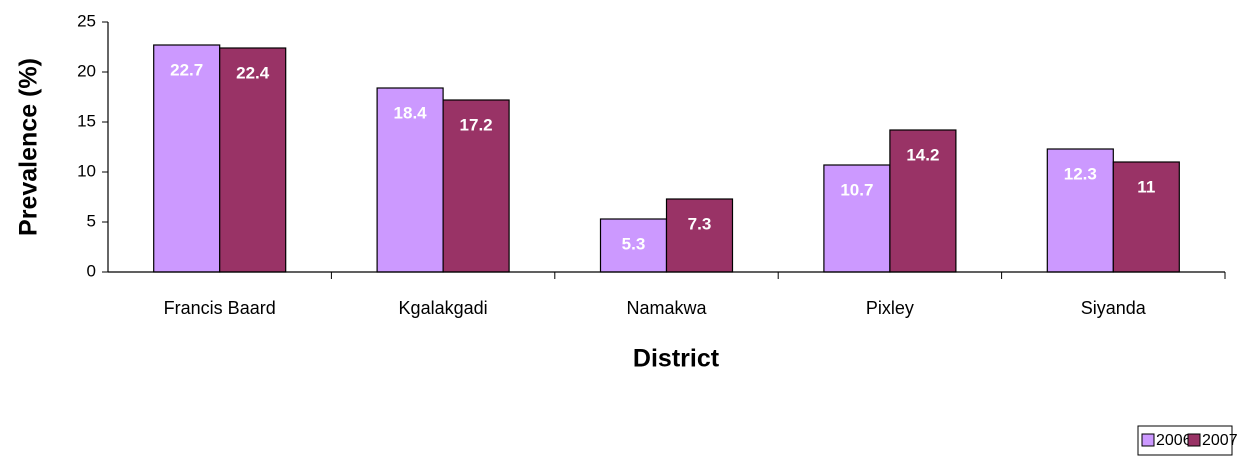  Describe the element at coordinates (443, 308) in the screenshot. I see `x-tick-label: Kgalakgadi` at that location.